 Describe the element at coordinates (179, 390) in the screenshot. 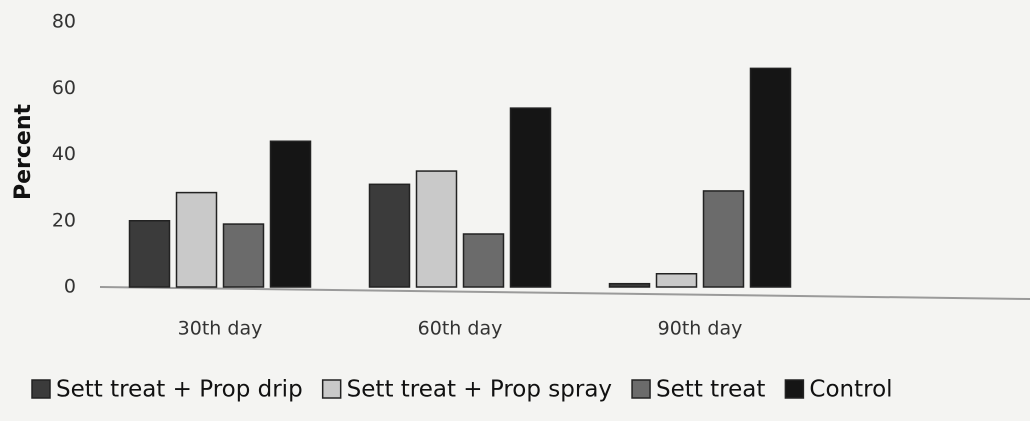

I see `legend-label: Sett treat + Prop drip` at that location.